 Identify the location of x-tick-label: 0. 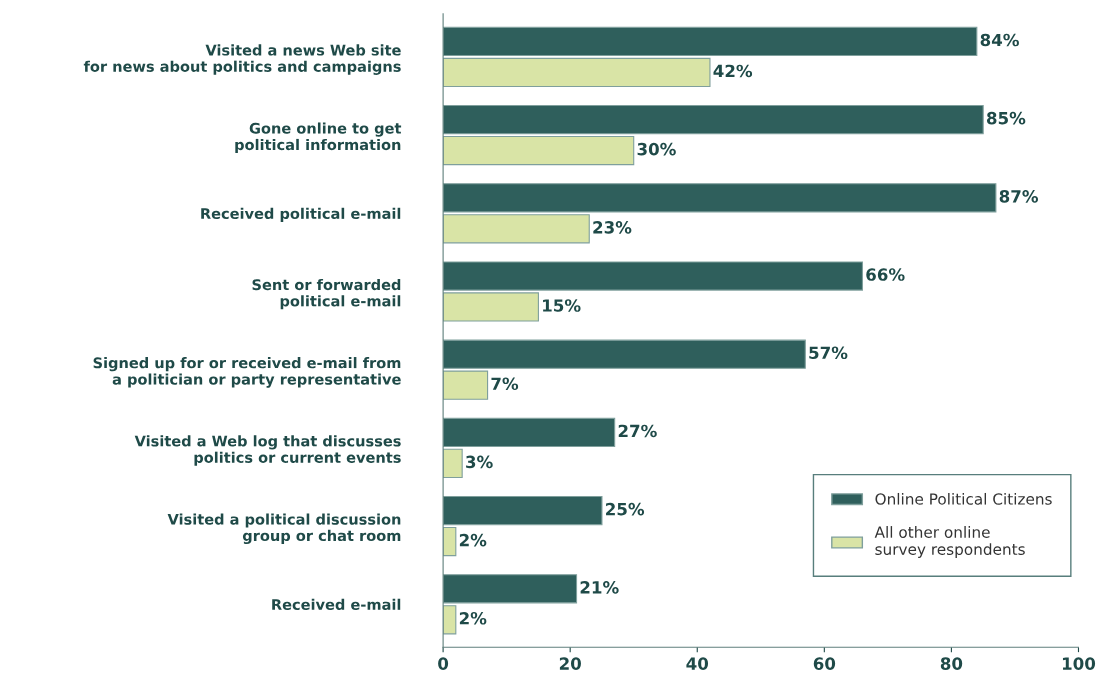
(443, 663).